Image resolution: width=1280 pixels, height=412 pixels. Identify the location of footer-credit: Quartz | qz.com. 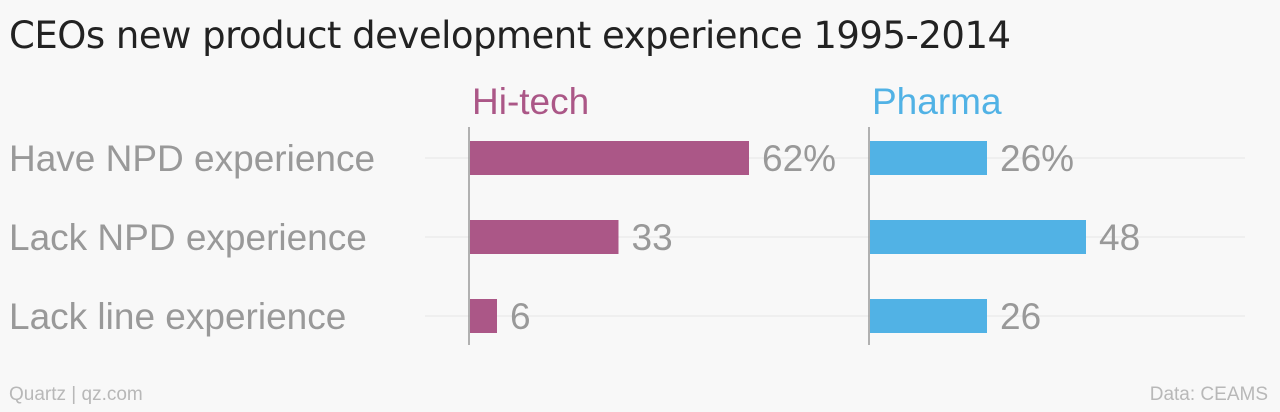
(76, 394).